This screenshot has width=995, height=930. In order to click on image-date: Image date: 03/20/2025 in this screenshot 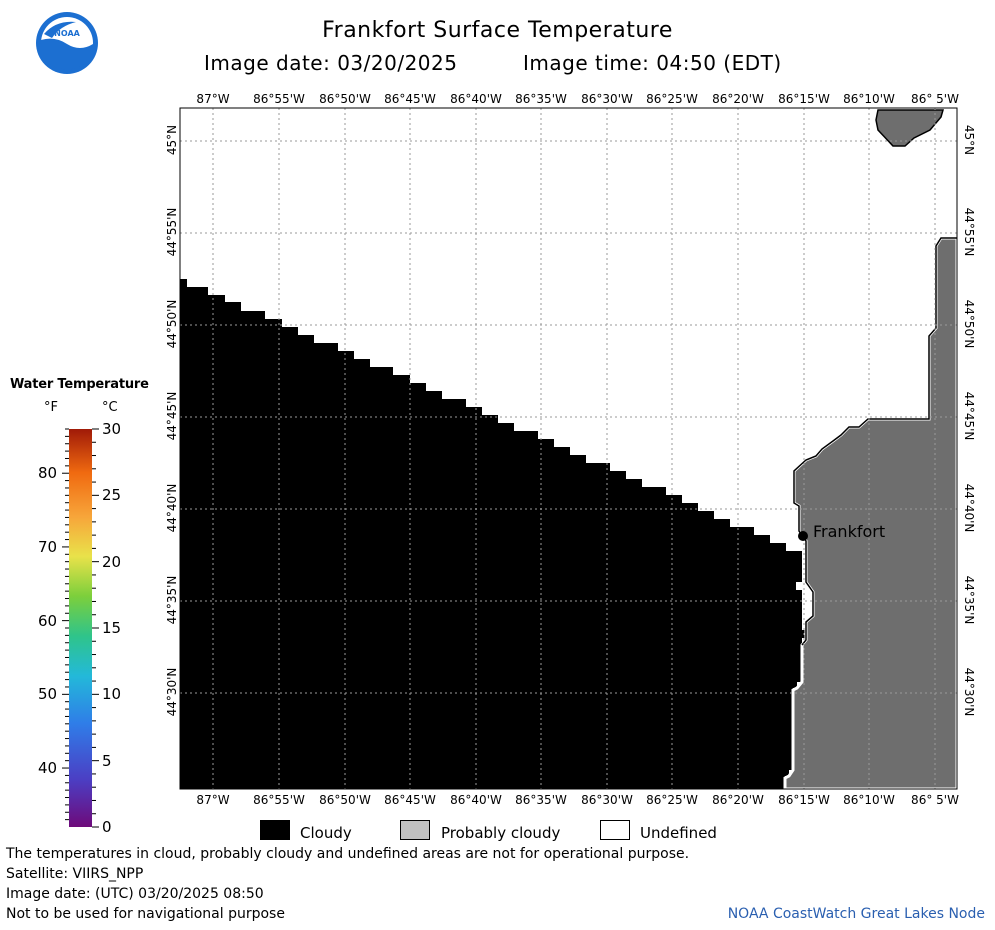, I will do `click(331, 63)`.